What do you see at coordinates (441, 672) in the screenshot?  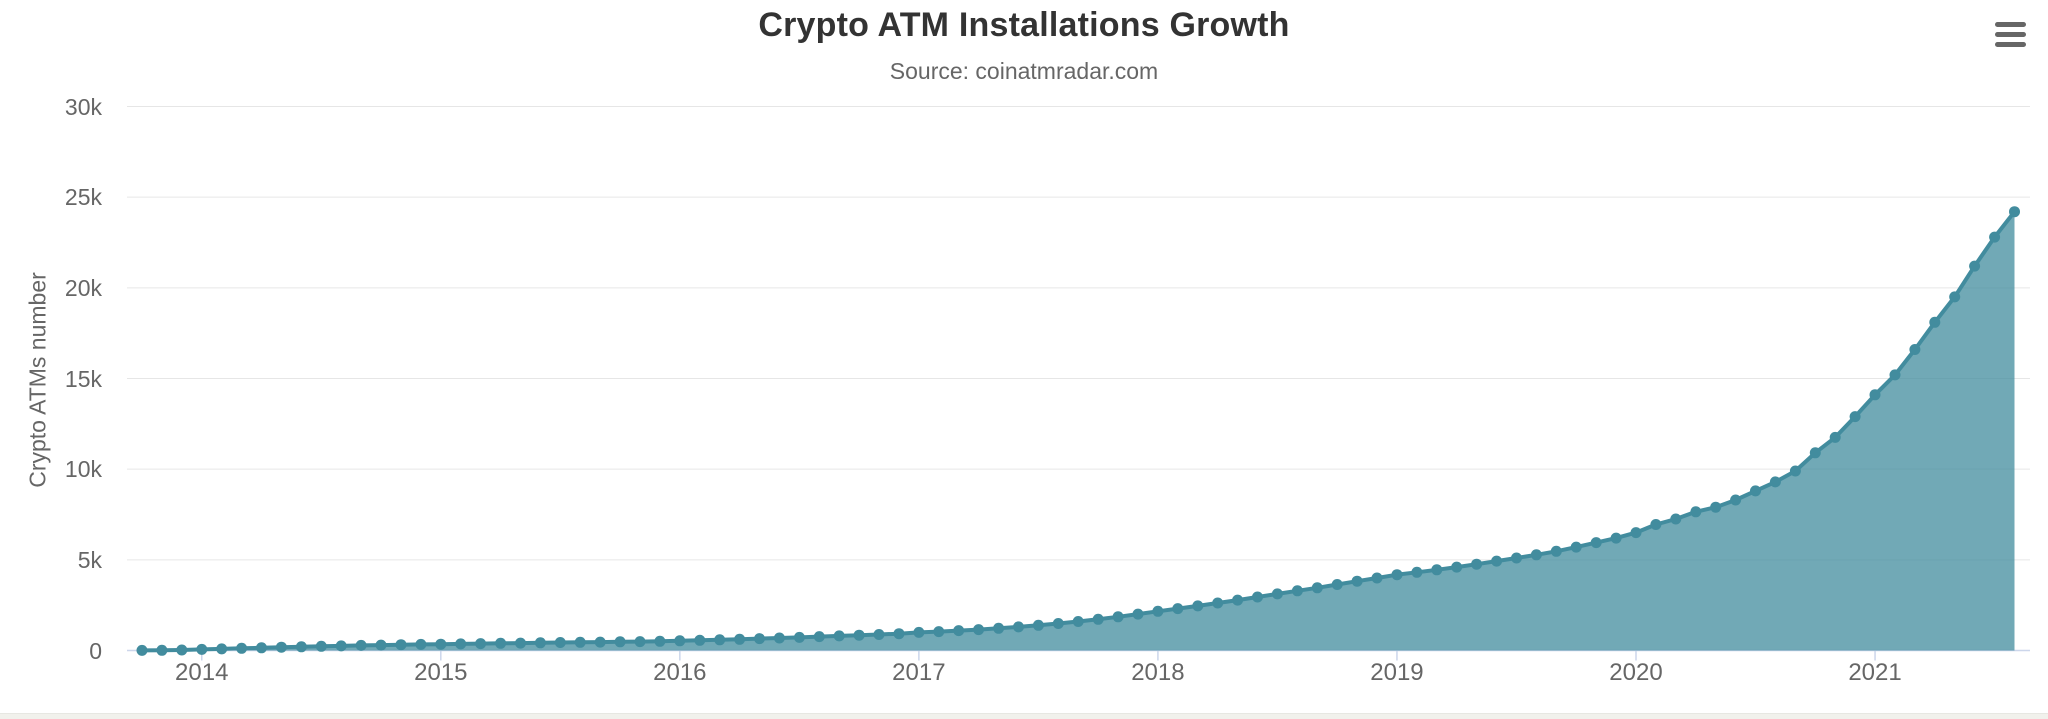 I see `x-axis-label: 2015` at bounding box center [441, 672].